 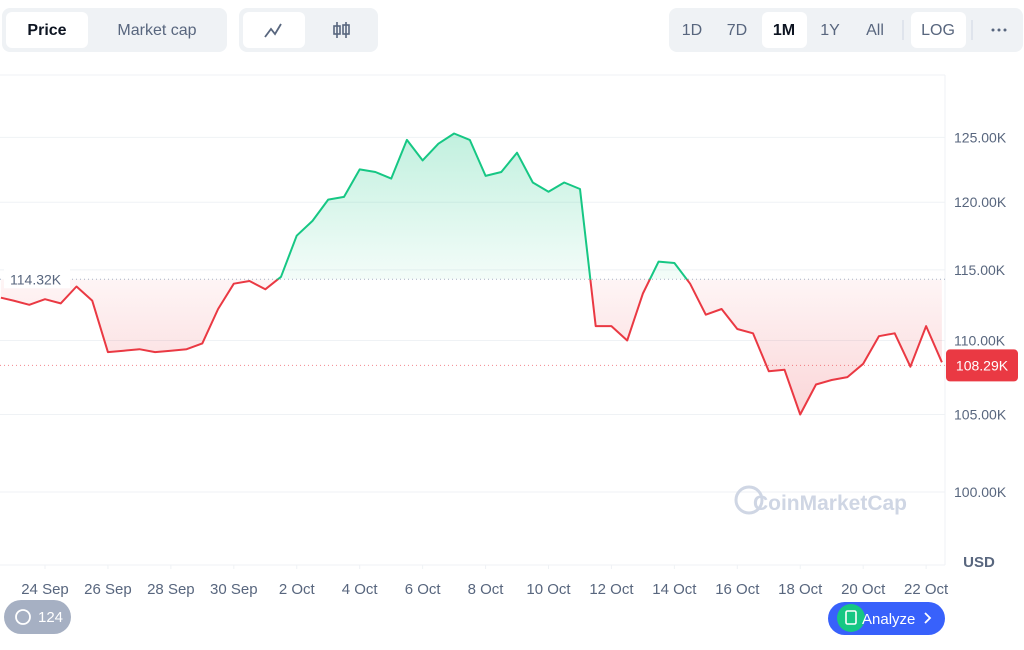 What do you see at coordinates (875, 30) in the screenshot?
I see `range-button: All` at bounding box center [875, 30].